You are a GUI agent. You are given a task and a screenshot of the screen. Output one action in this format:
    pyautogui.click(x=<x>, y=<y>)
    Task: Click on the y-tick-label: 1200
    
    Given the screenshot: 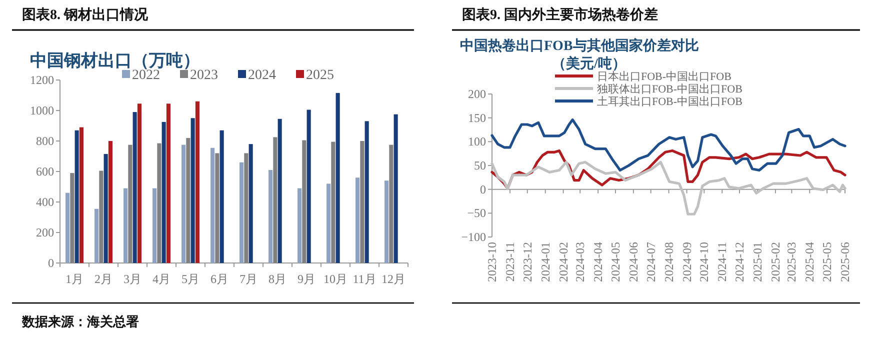 What is the action you would take?
    pyautogui.click(x=42, y=80)
    